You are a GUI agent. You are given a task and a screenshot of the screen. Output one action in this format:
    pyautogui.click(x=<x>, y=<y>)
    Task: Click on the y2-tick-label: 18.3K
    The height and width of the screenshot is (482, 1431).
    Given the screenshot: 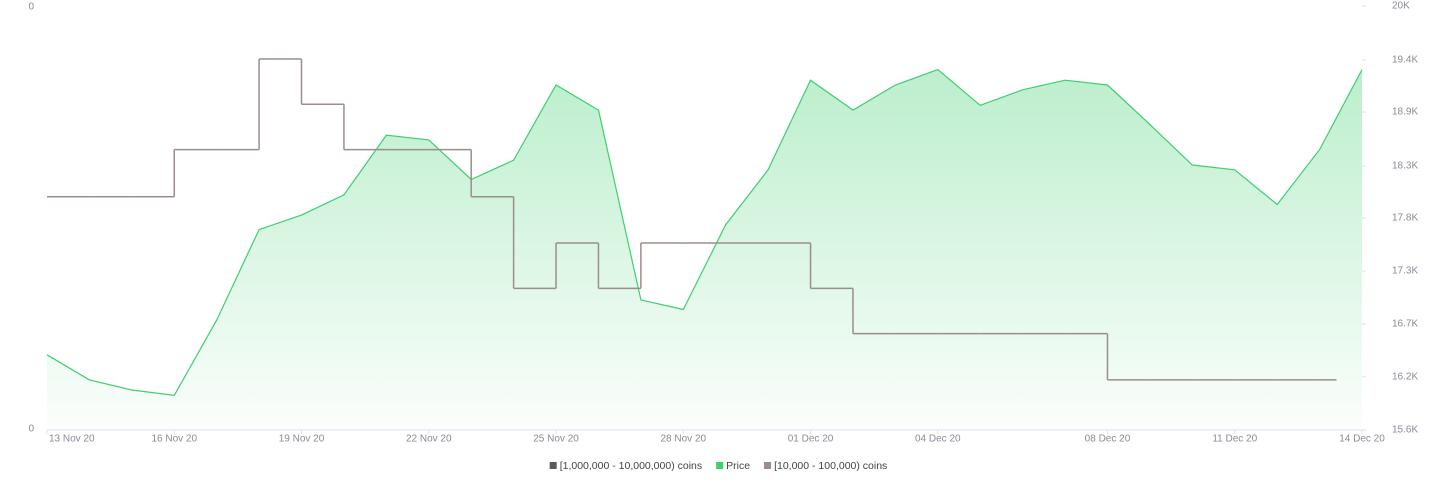 What is the action you would take?
    pyautogui.click(x=1405, y=166)
    